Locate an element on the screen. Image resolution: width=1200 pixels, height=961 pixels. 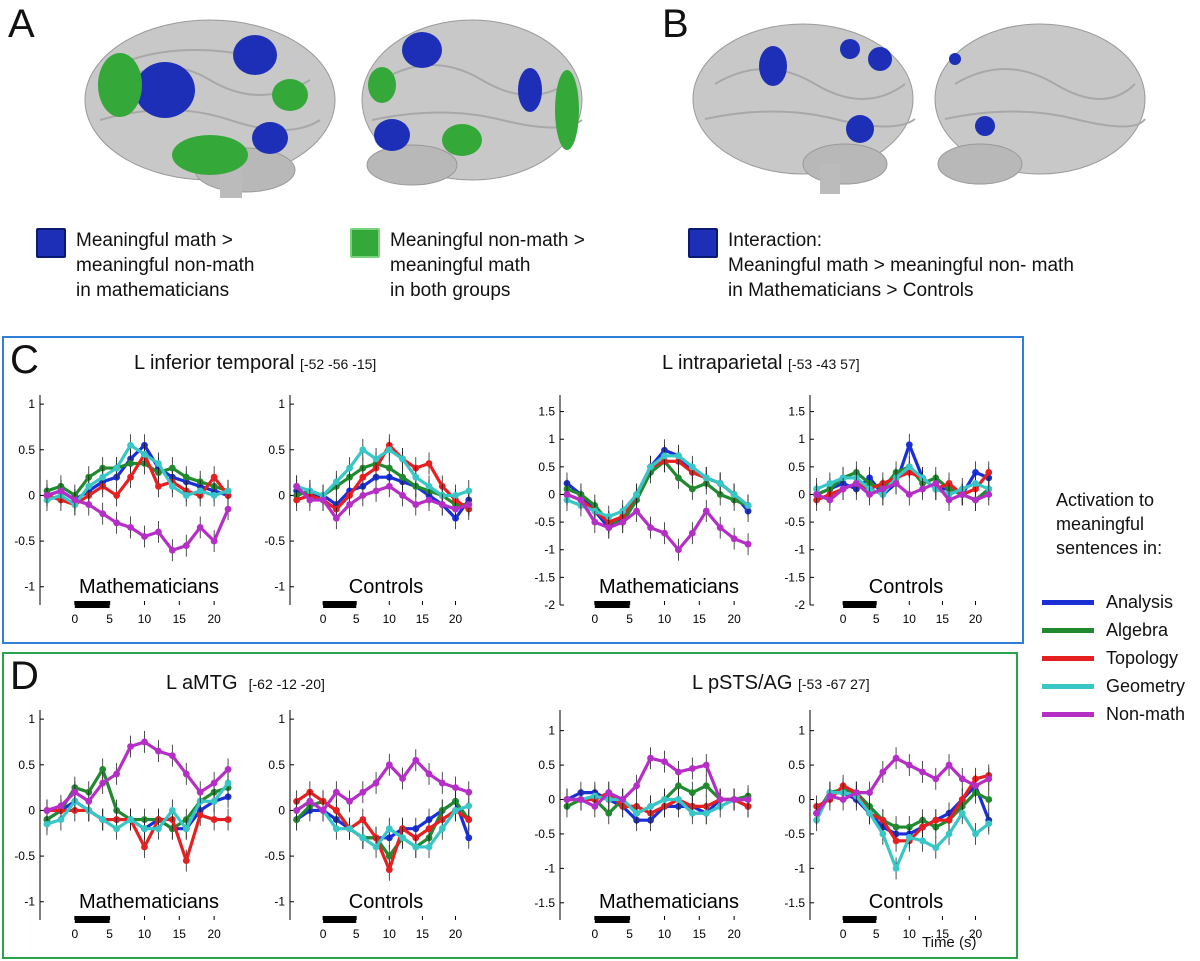
x-tick-label: 20 is located at coordinates (456, 934).